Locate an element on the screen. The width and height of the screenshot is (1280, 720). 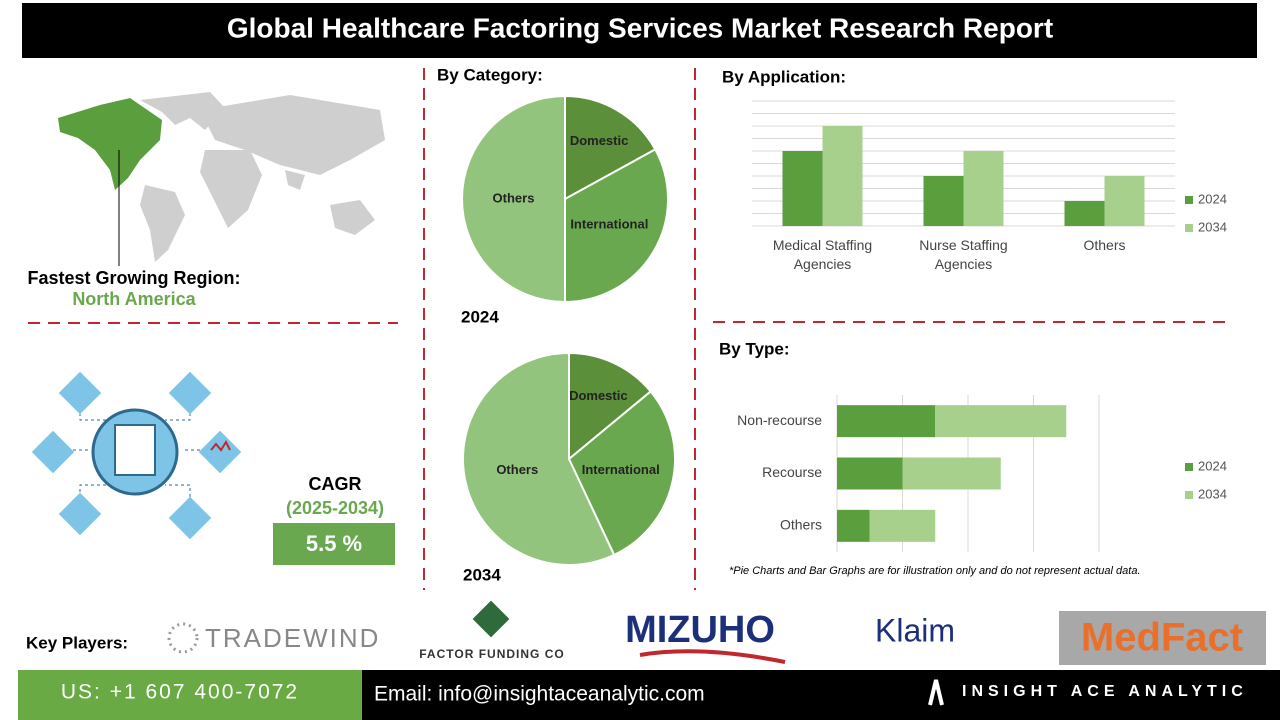
logo-mizuho: MIZUHO is located at coordinates (705, 636).